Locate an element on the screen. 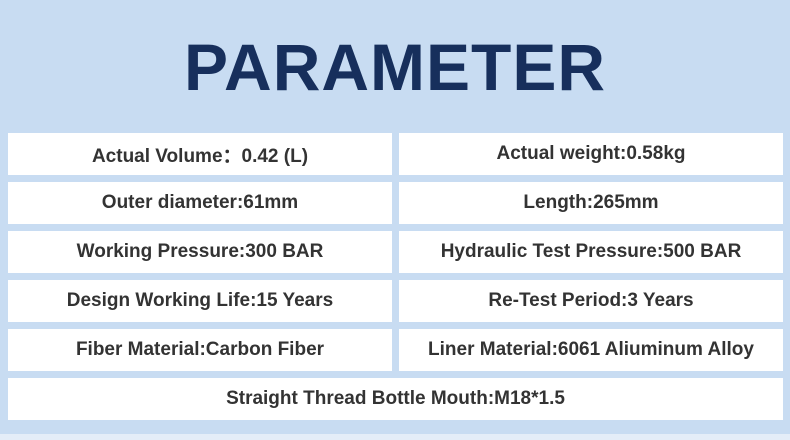  param-actual-volume: Actual Volume：0.42 (L) is located at coordinates (200, 154).